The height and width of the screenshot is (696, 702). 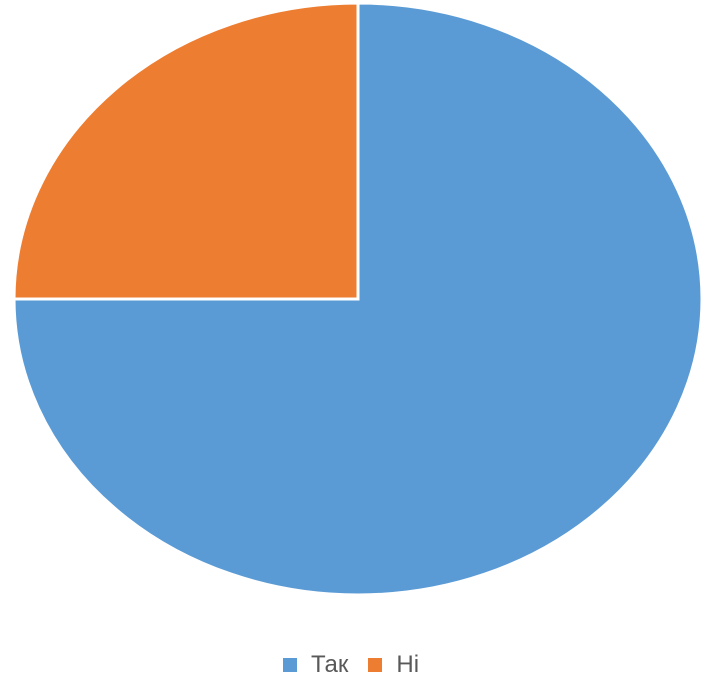 I want to click on legend-label-tak: Так, so click(x=329, y=664).